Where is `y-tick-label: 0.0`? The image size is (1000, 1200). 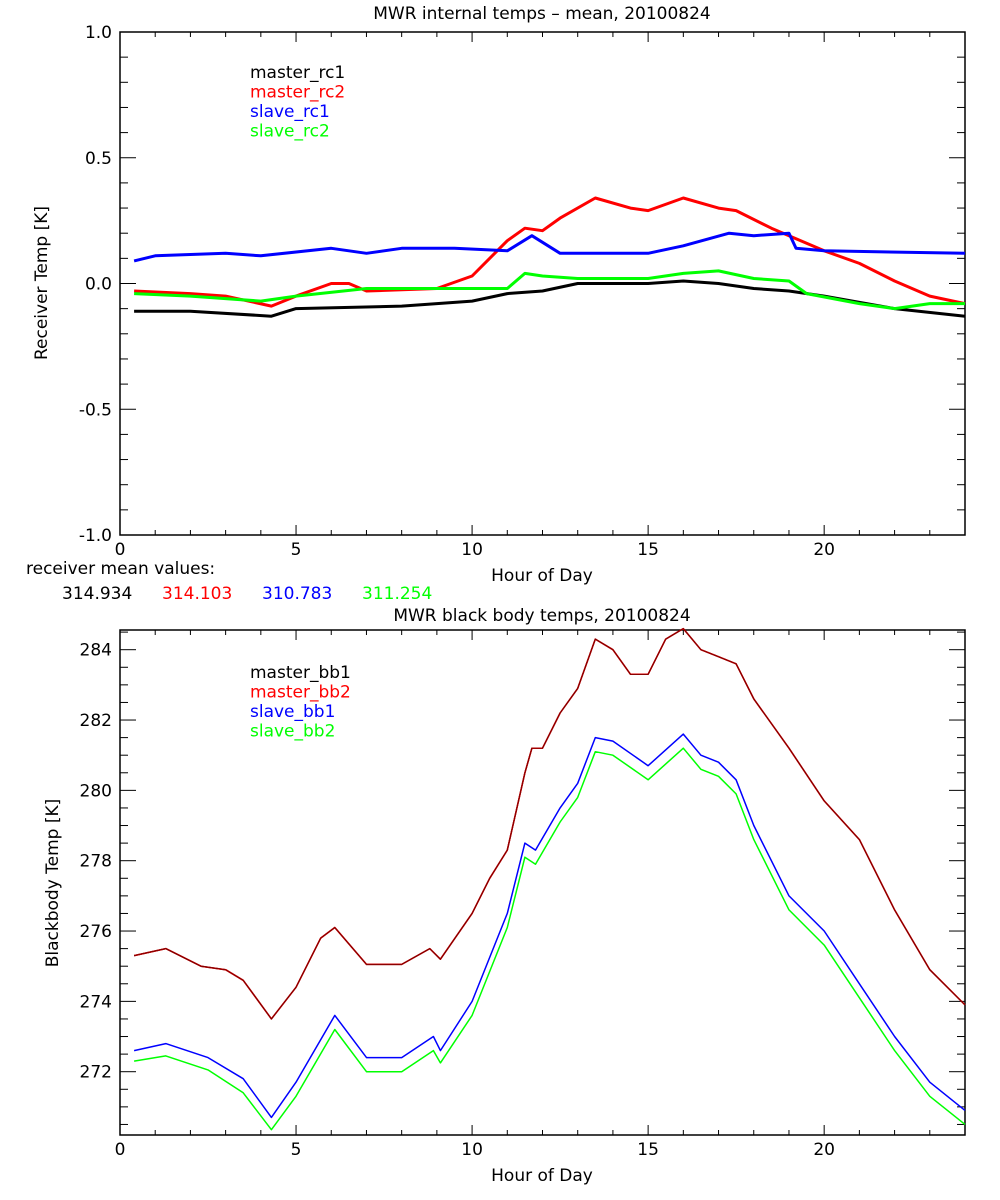 y-tick-label: 0.0 is located at coordinates (98, 285).